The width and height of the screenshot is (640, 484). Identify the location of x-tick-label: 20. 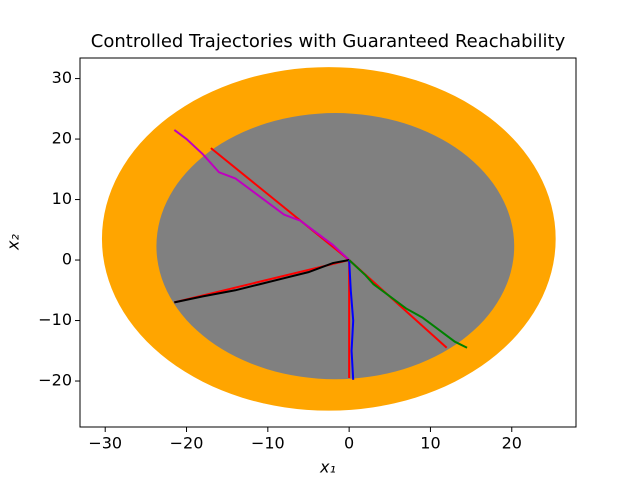
(512, 443).